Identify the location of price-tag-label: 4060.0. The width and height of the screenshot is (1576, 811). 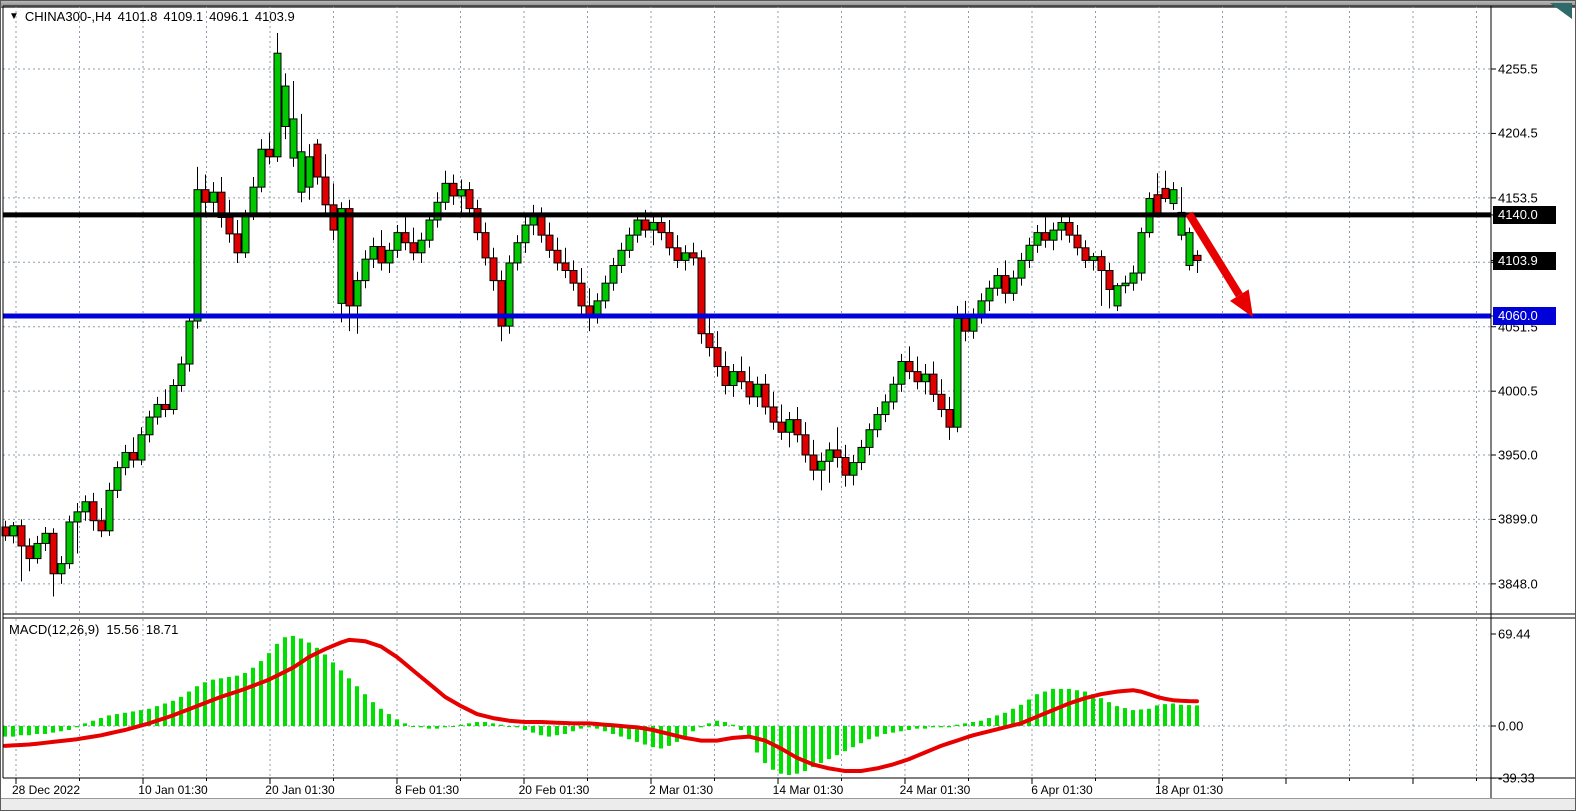
(1524, 316).